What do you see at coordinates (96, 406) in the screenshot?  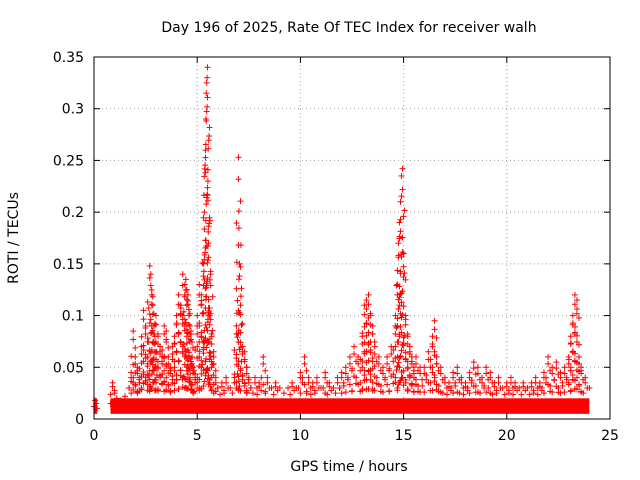 I see `noise-band-segment` at bounding box center [96, 406].